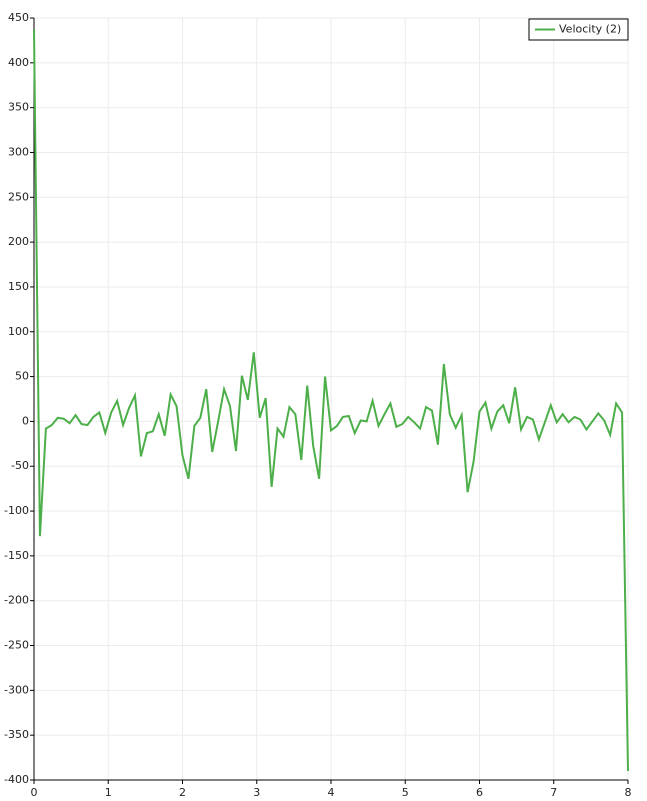  Describe the element at coordinates (25, 420) in the screenshot. I see `y-tick-label: 0` at that location.